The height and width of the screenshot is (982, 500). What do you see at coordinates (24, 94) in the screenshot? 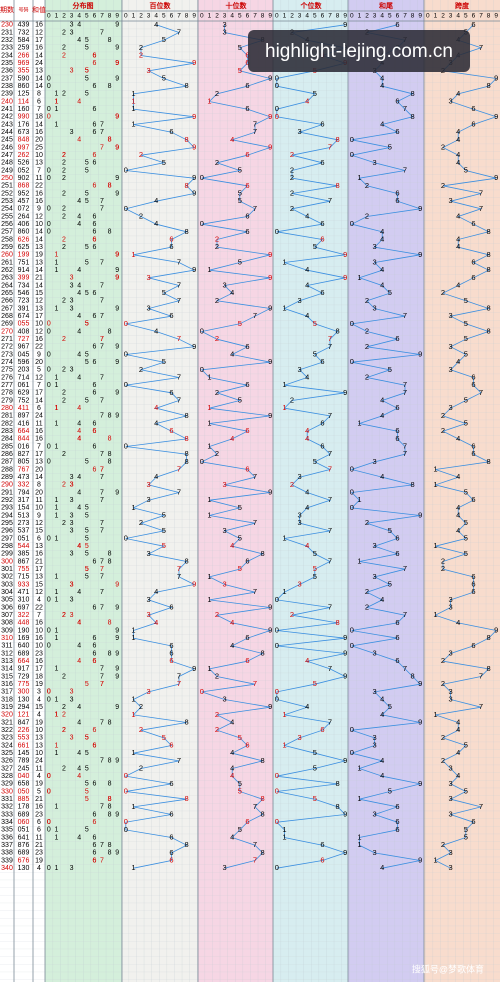
I see `number: 125` at bounding box center [24, 94].